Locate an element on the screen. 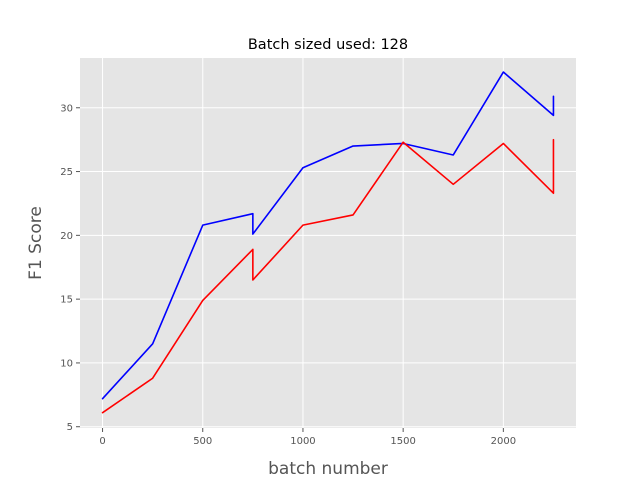 The image size is (640, 480). y-tick-label: 10 is located at coordinates (66, 363).